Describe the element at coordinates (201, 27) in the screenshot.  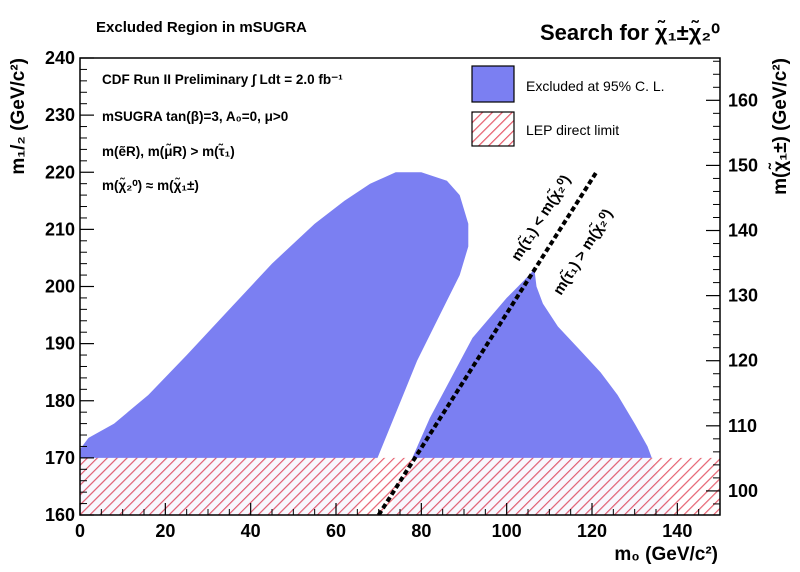
I see `header-left-title: Excluded Region in mSUGRA` at that location.